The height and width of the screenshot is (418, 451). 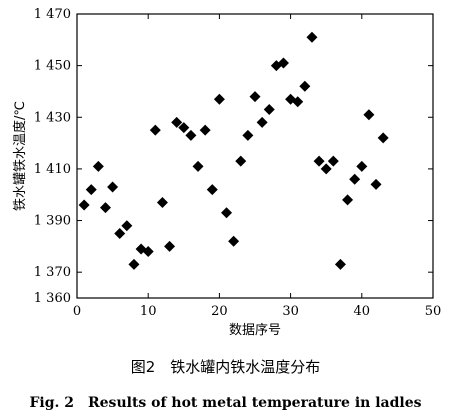 What do you see at coordinates (52, 14) in the screenshot?
I see `y-tick-label: 1 470` at bounding box center [52, 14].